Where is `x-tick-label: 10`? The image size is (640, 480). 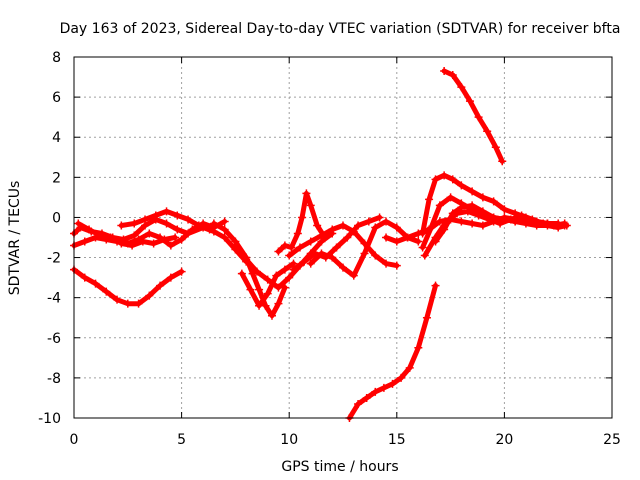
x-tick-label: 10 is located at coordinates (289, 440).